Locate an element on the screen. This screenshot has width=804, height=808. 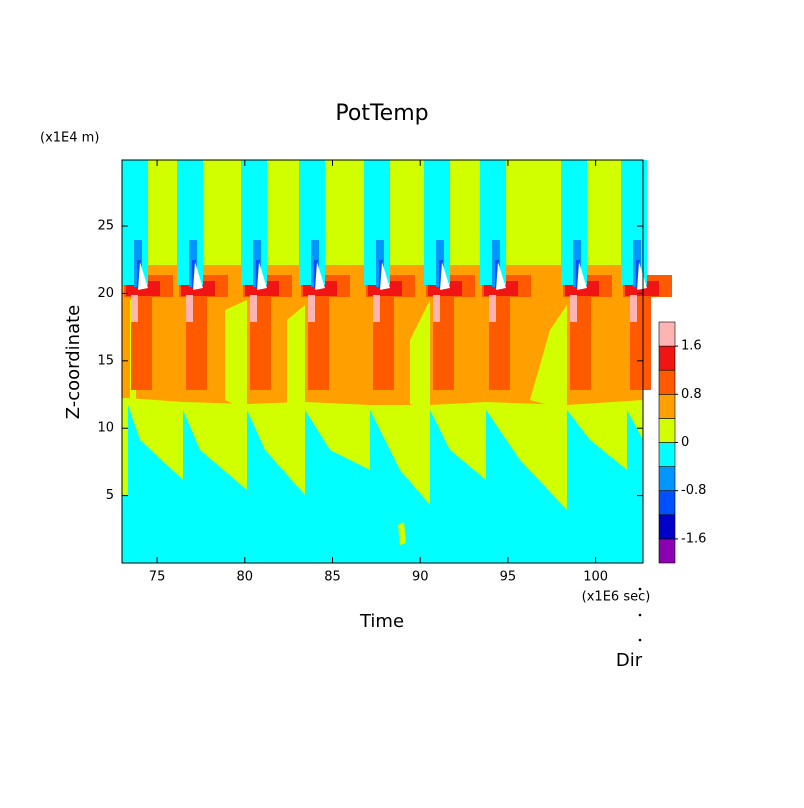
y-units: (x1E4 m) is located at coordinates (69, 138).